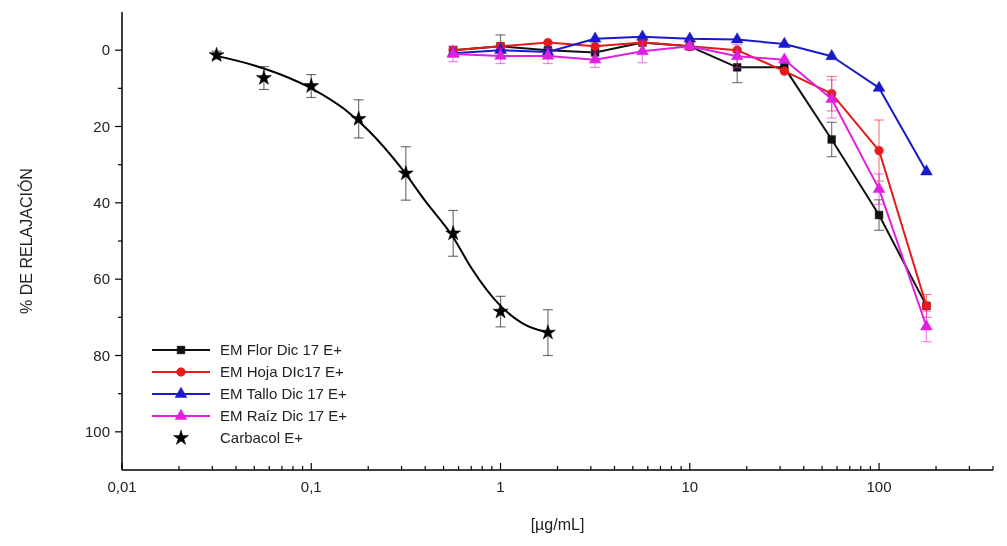  I want to click on legend-label: Carbacol E+, so click(262, 438).